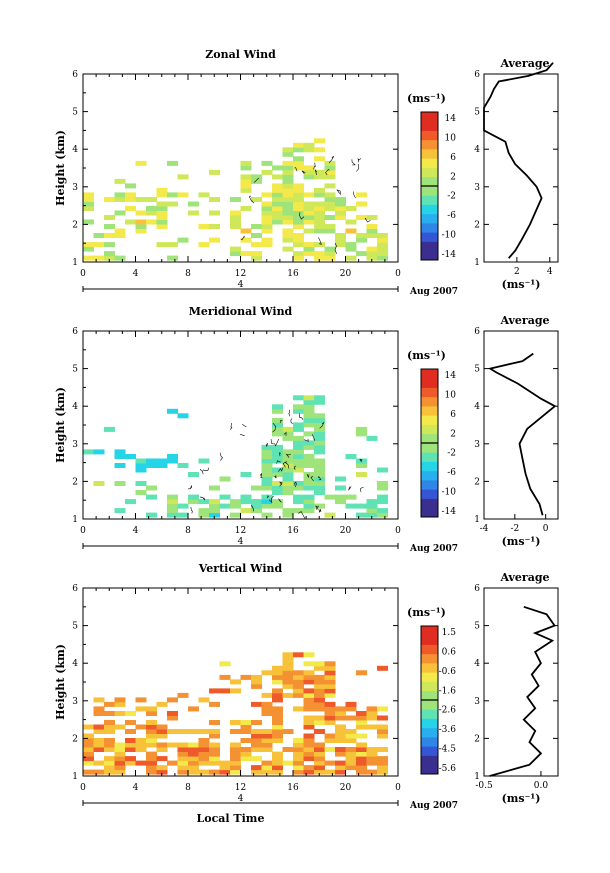  I want to click on y-axis-label: Height (km), so click(60, 168).